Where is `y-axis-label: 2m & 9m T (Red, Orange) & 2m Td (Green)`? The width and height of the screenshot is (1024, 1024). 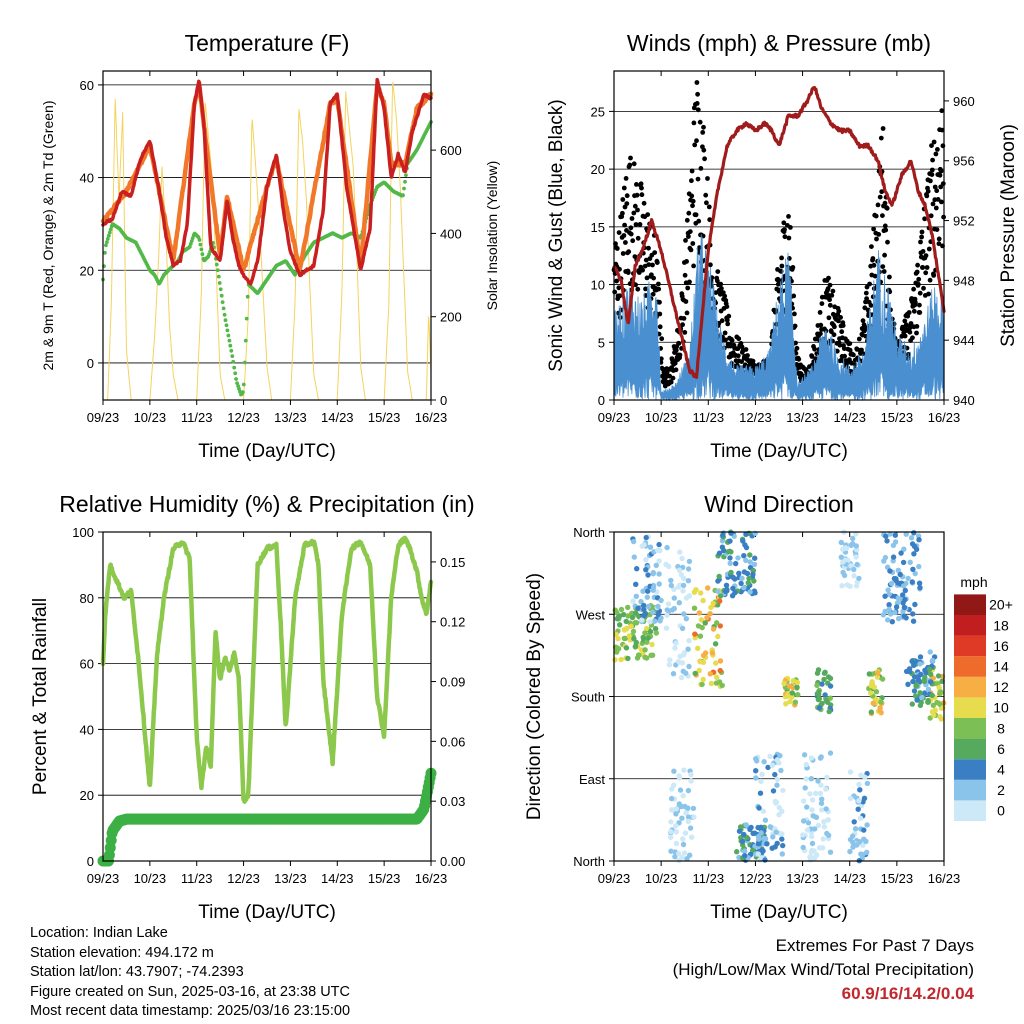
y-axis-label: 2m & 9m T (Red, Orange) & 2m Td (Green) is located at coordinates (48, 236).